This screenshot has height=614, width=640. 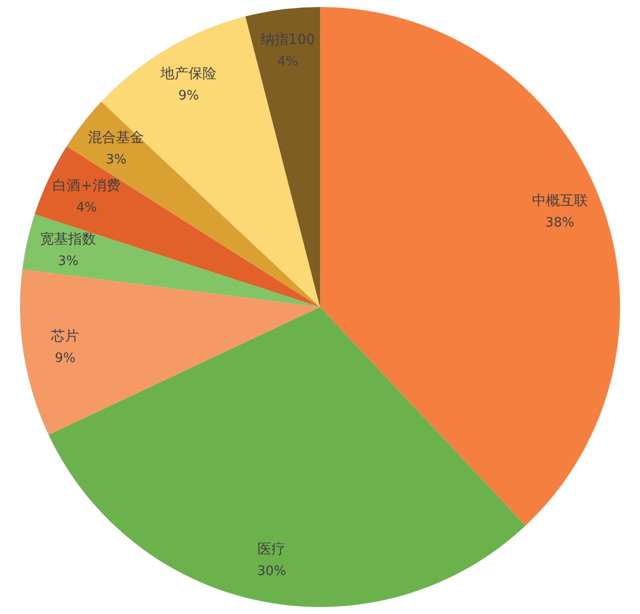 What do you see at coordinates (65, 336) in the screenshot?
I see `slice-label: 芯片` at bounding box center [65, 336].